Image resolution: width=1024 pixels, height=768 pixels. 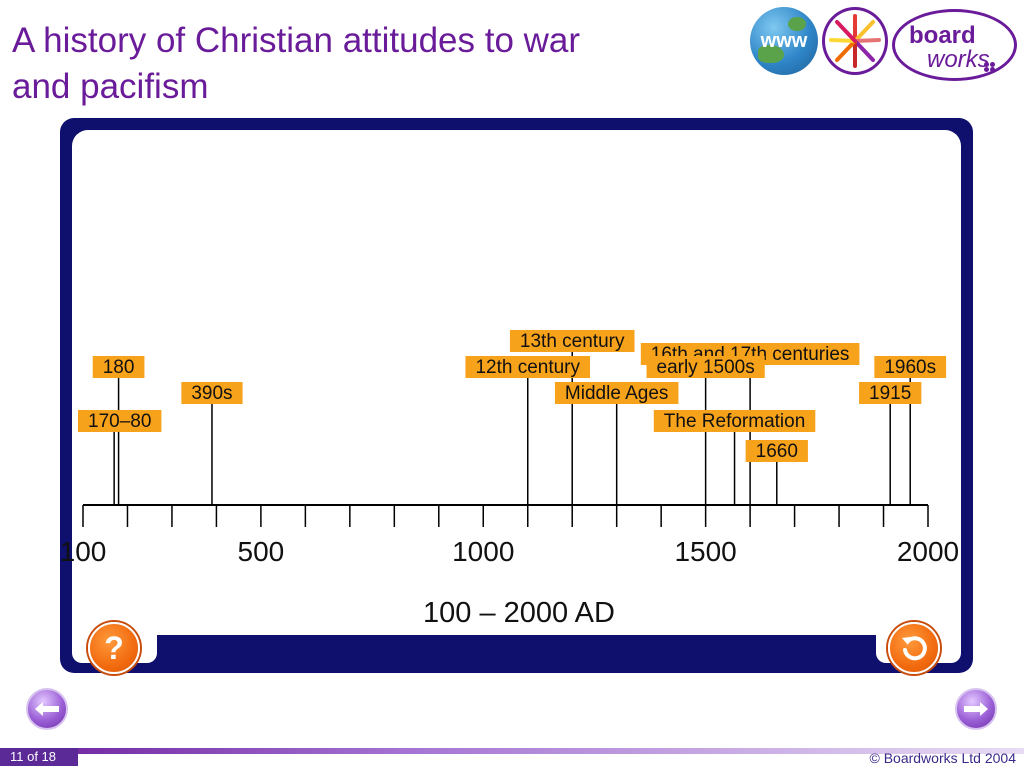 I want to click on logo-group: www board works, so click(x=882, y=42).